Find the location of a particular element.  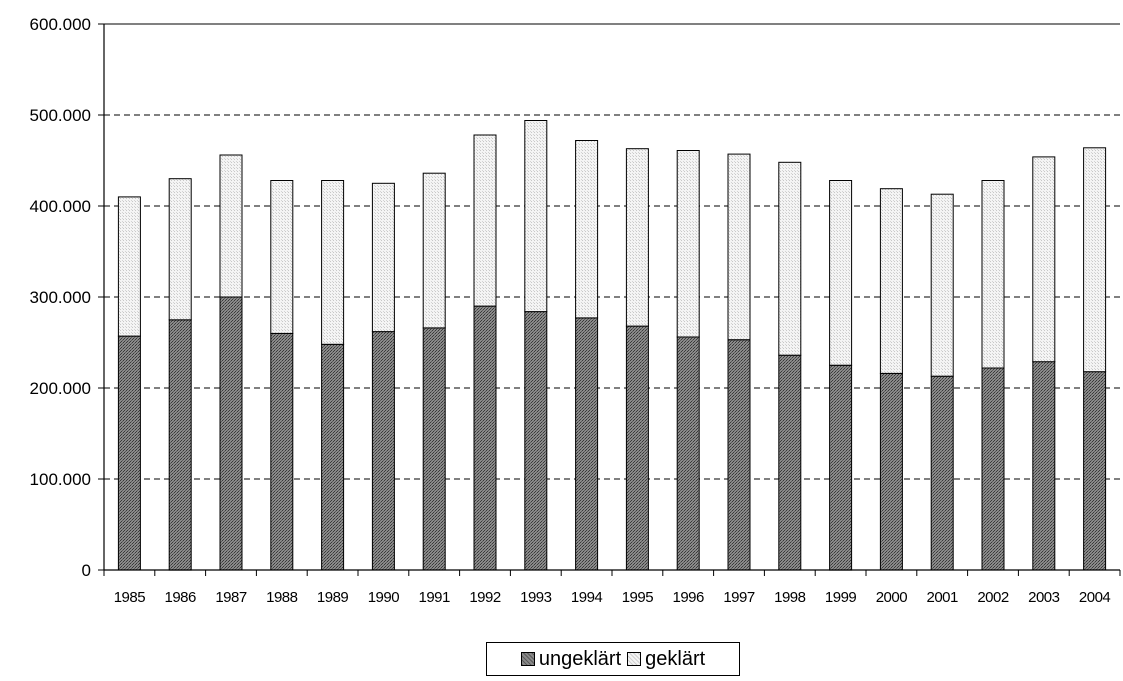

x-tick-label: 2003 is located at coordinates (1044, 597).